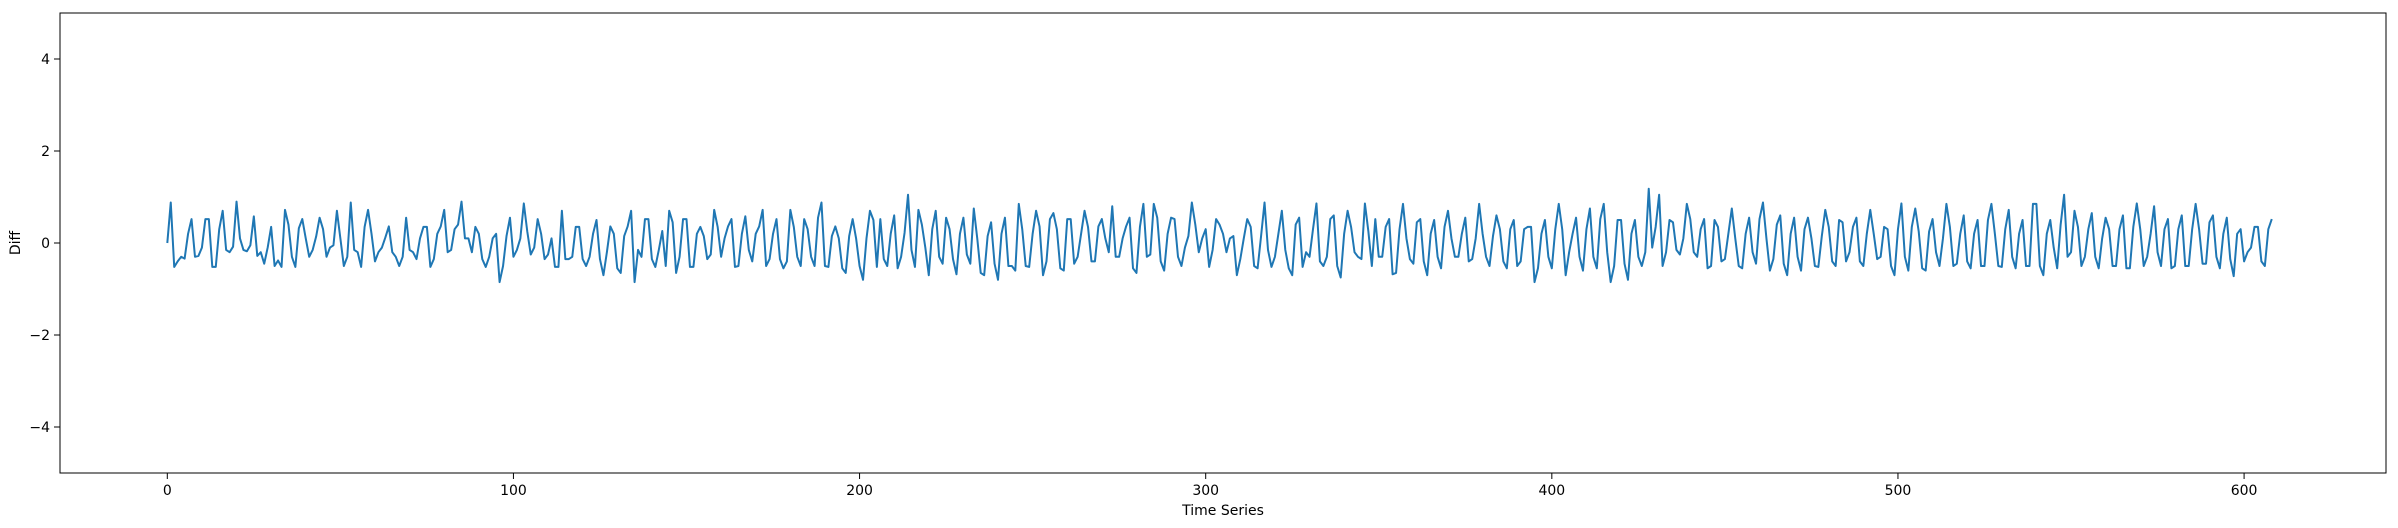 The width and height of the screenshot is (2398, 528). I want to click on y-axis: −4 −2 0 2 4, so click(44, 244).